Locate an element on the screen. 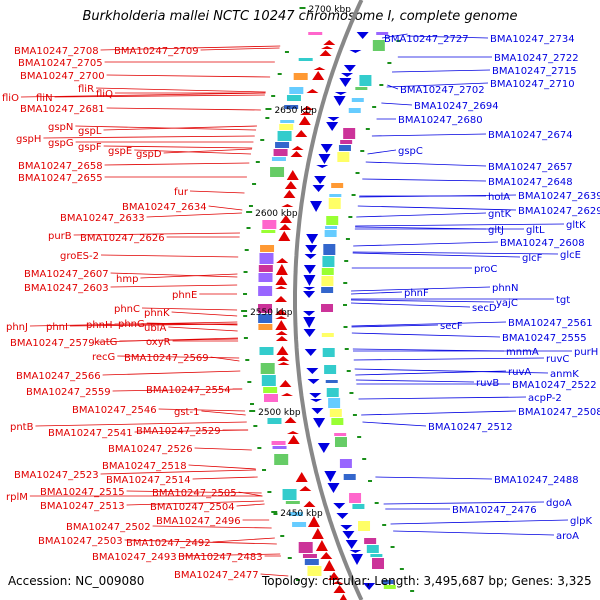 This screenshot has height=600, width=600. left-gene-label: BMA10247_2603 is located at coordinates (66, 288).